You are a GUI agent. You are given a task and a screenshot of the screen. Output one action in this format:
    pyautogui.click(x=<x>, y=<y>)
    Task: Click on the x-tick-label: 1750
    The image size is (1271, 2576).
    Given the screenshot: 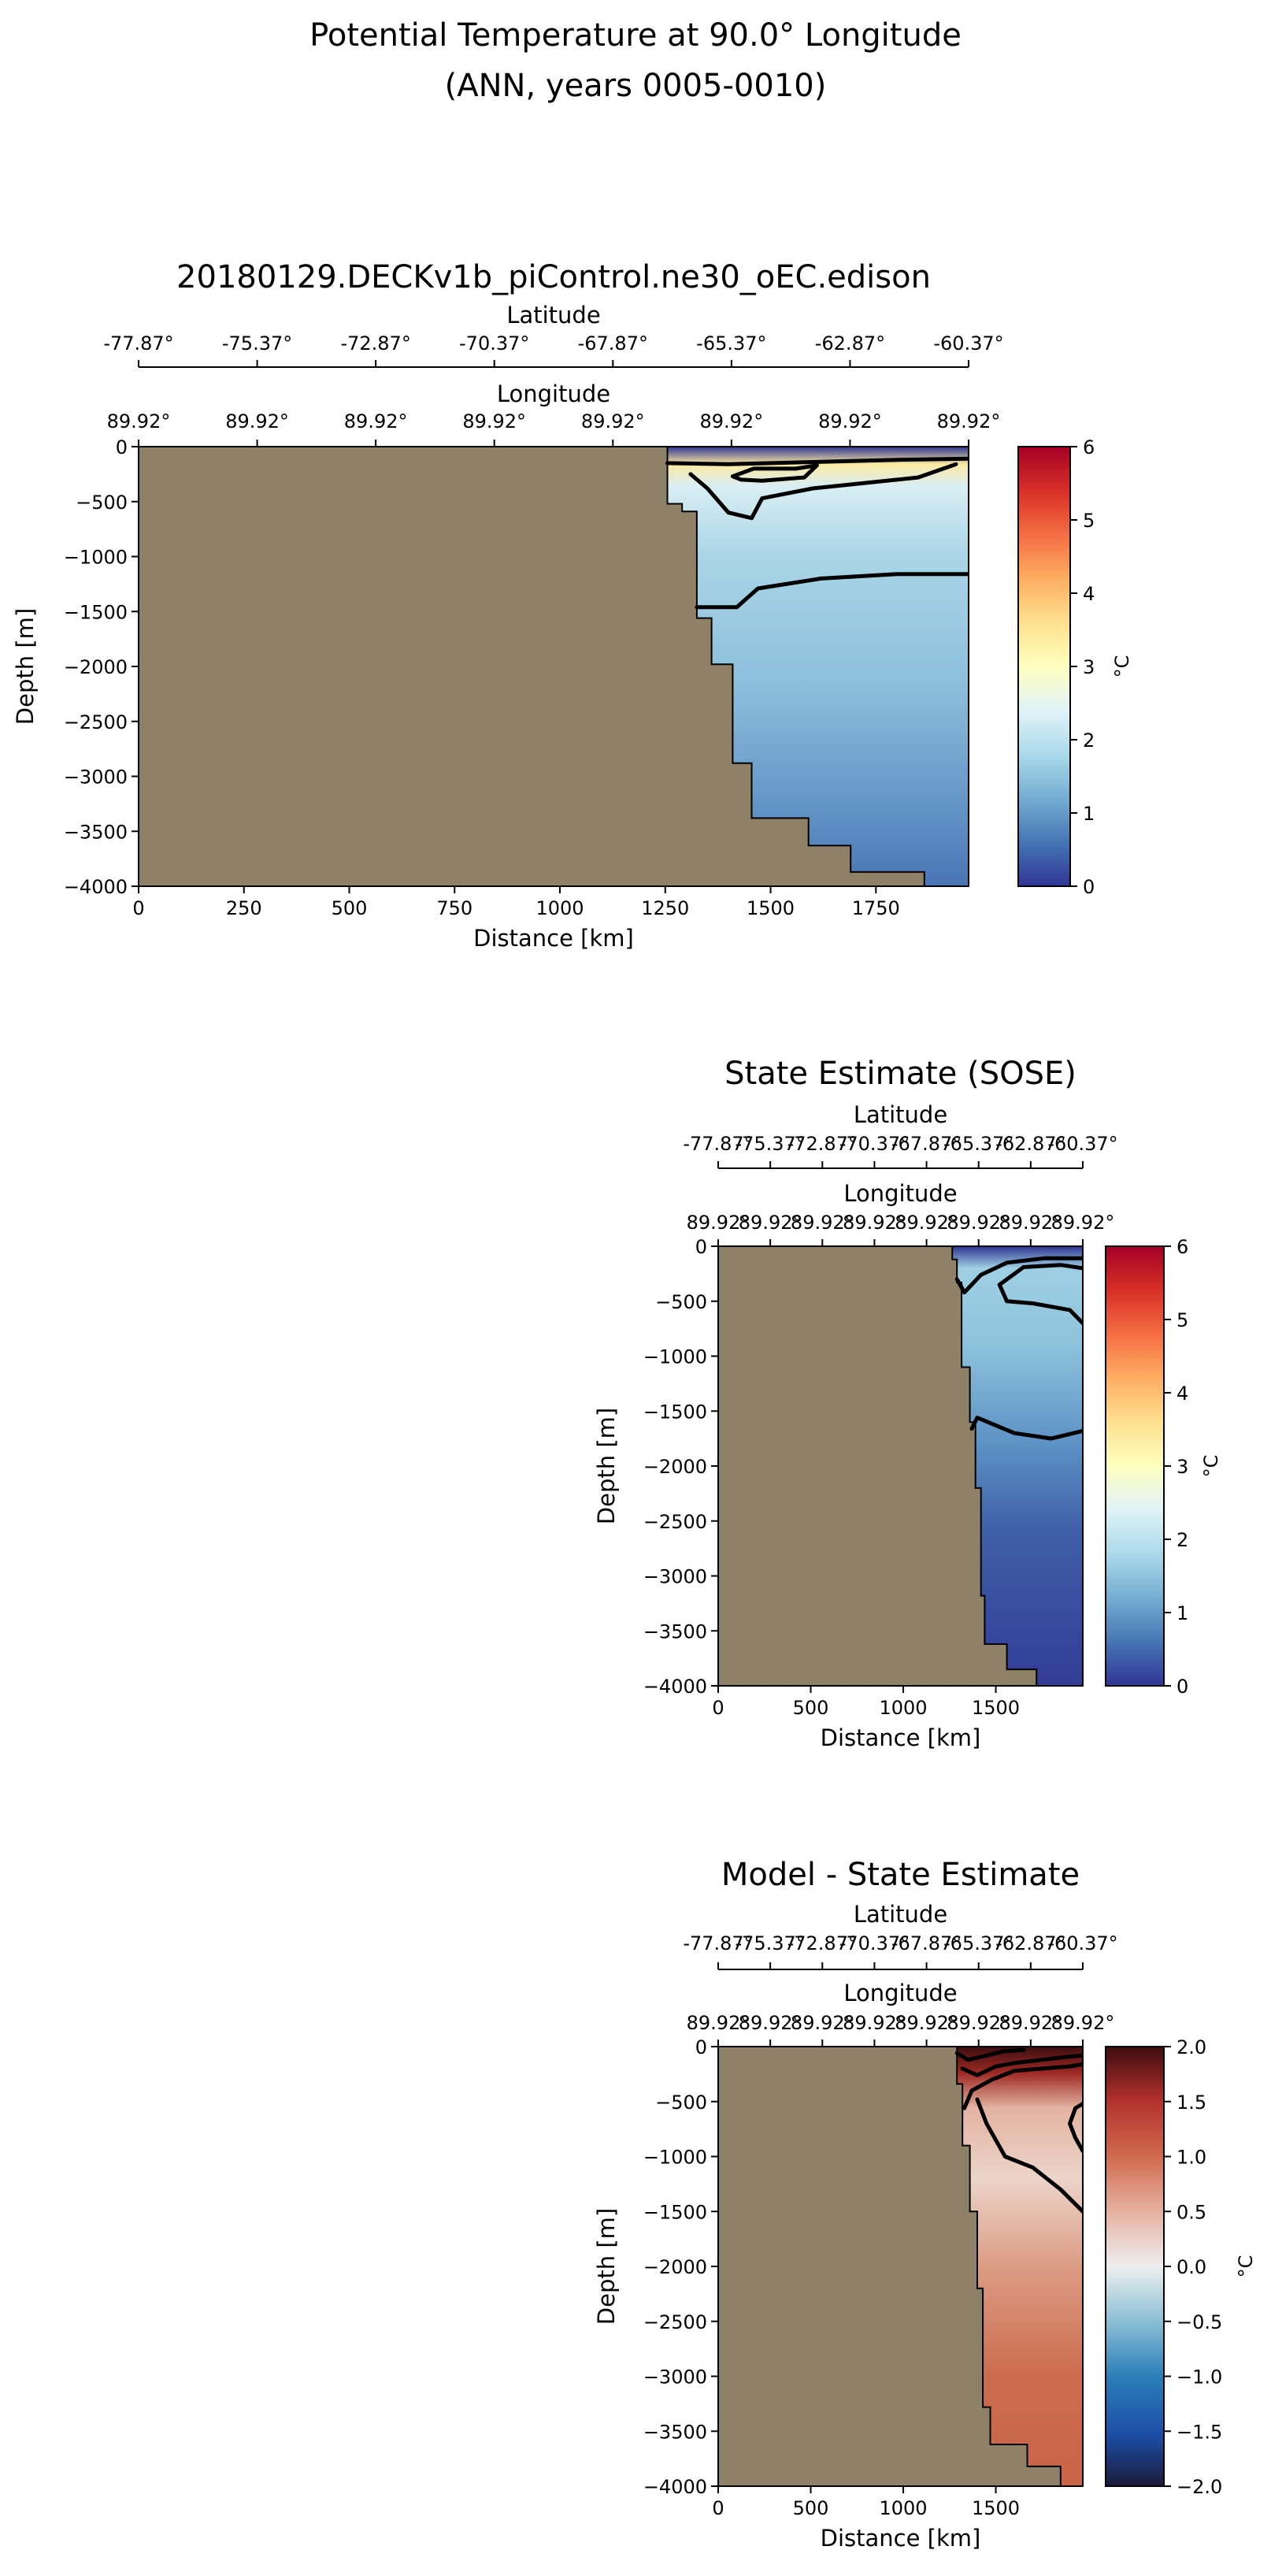 What is the action you would take?
    pyautogui.click(x=876, y=908)
    